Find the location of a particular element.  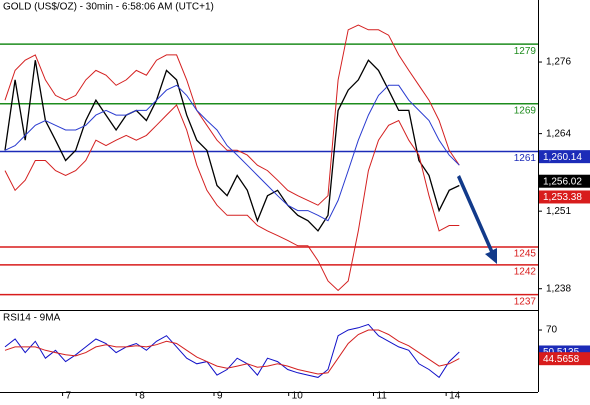

x-tick-label: 8 is located at coordinates (142, 395).